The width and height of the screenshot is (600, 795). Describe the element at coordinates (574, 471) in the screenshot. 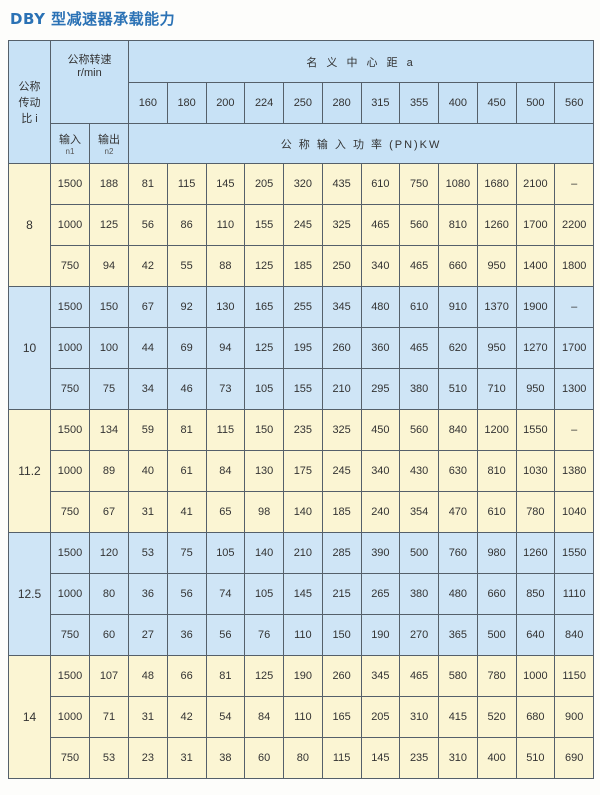

I see `power-cell: 1380` at that location.